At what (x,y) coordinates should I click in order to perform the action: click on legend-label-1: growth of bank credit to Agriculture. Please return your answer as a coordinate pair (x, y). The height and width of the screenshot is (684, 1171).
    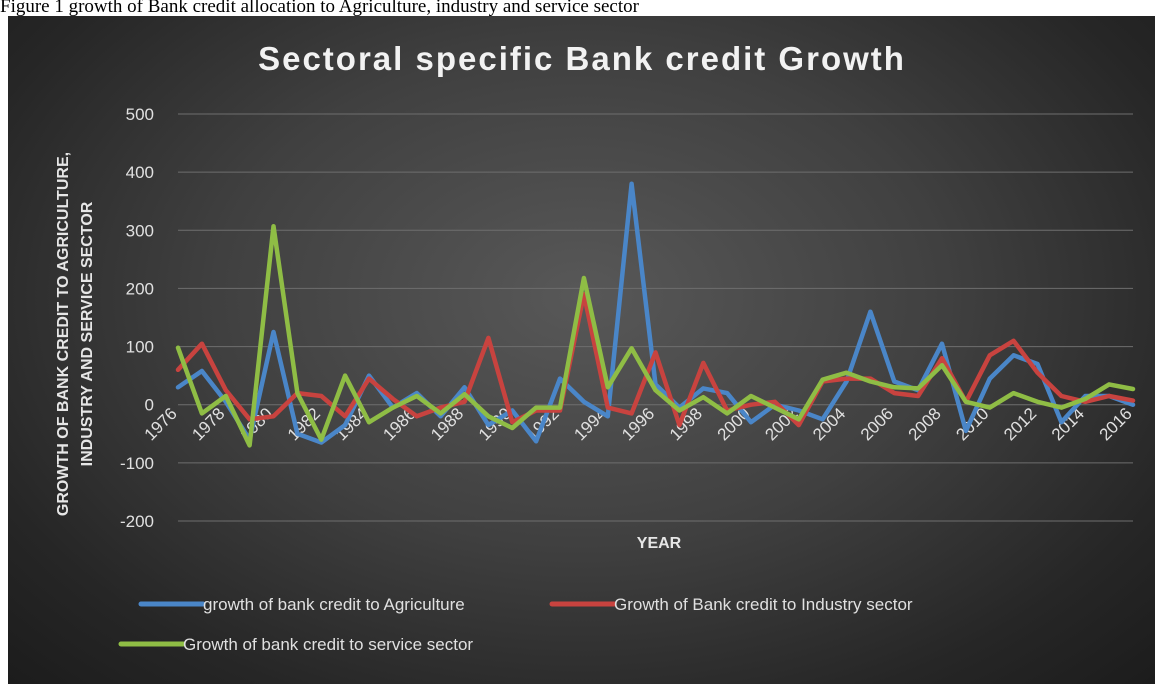
    Looking at the image, I should click on (334, 604).